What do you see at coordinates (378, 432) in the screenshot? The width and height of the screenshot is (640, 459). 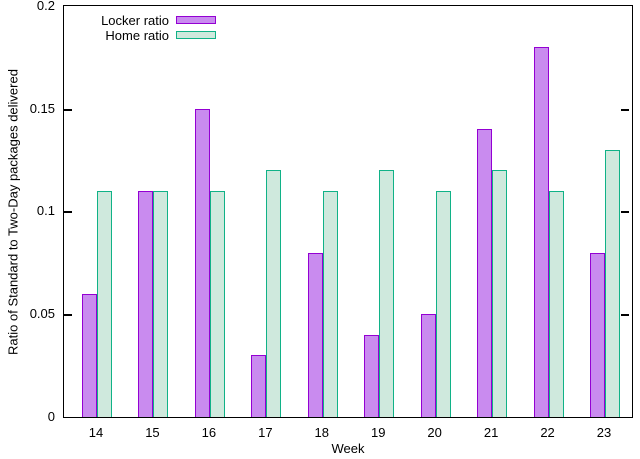 I see `x-tick-label-19: 19` at bounding box center [378, 432].